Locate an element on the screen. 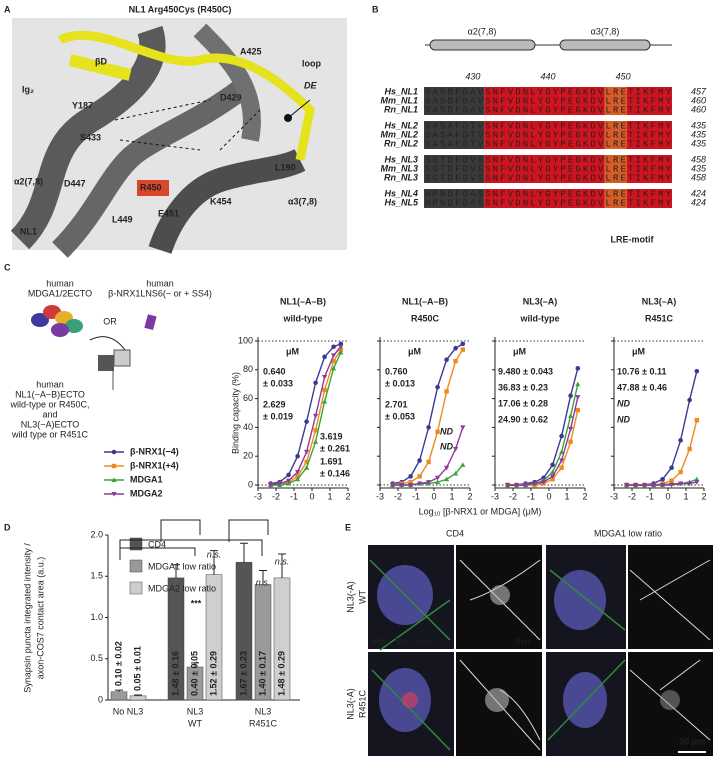 The width and height of the screenshot is (713, 769). value-label: 1.48 ± 0.16 is located at coordinates (175, 673).